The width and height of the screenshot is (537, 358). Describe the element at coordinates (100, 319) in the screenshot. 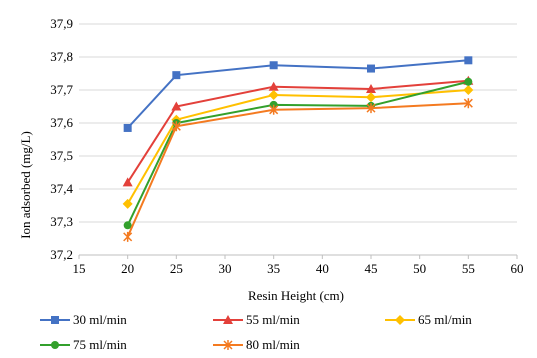

I see `legend-label: 30 ml/min` at that location.